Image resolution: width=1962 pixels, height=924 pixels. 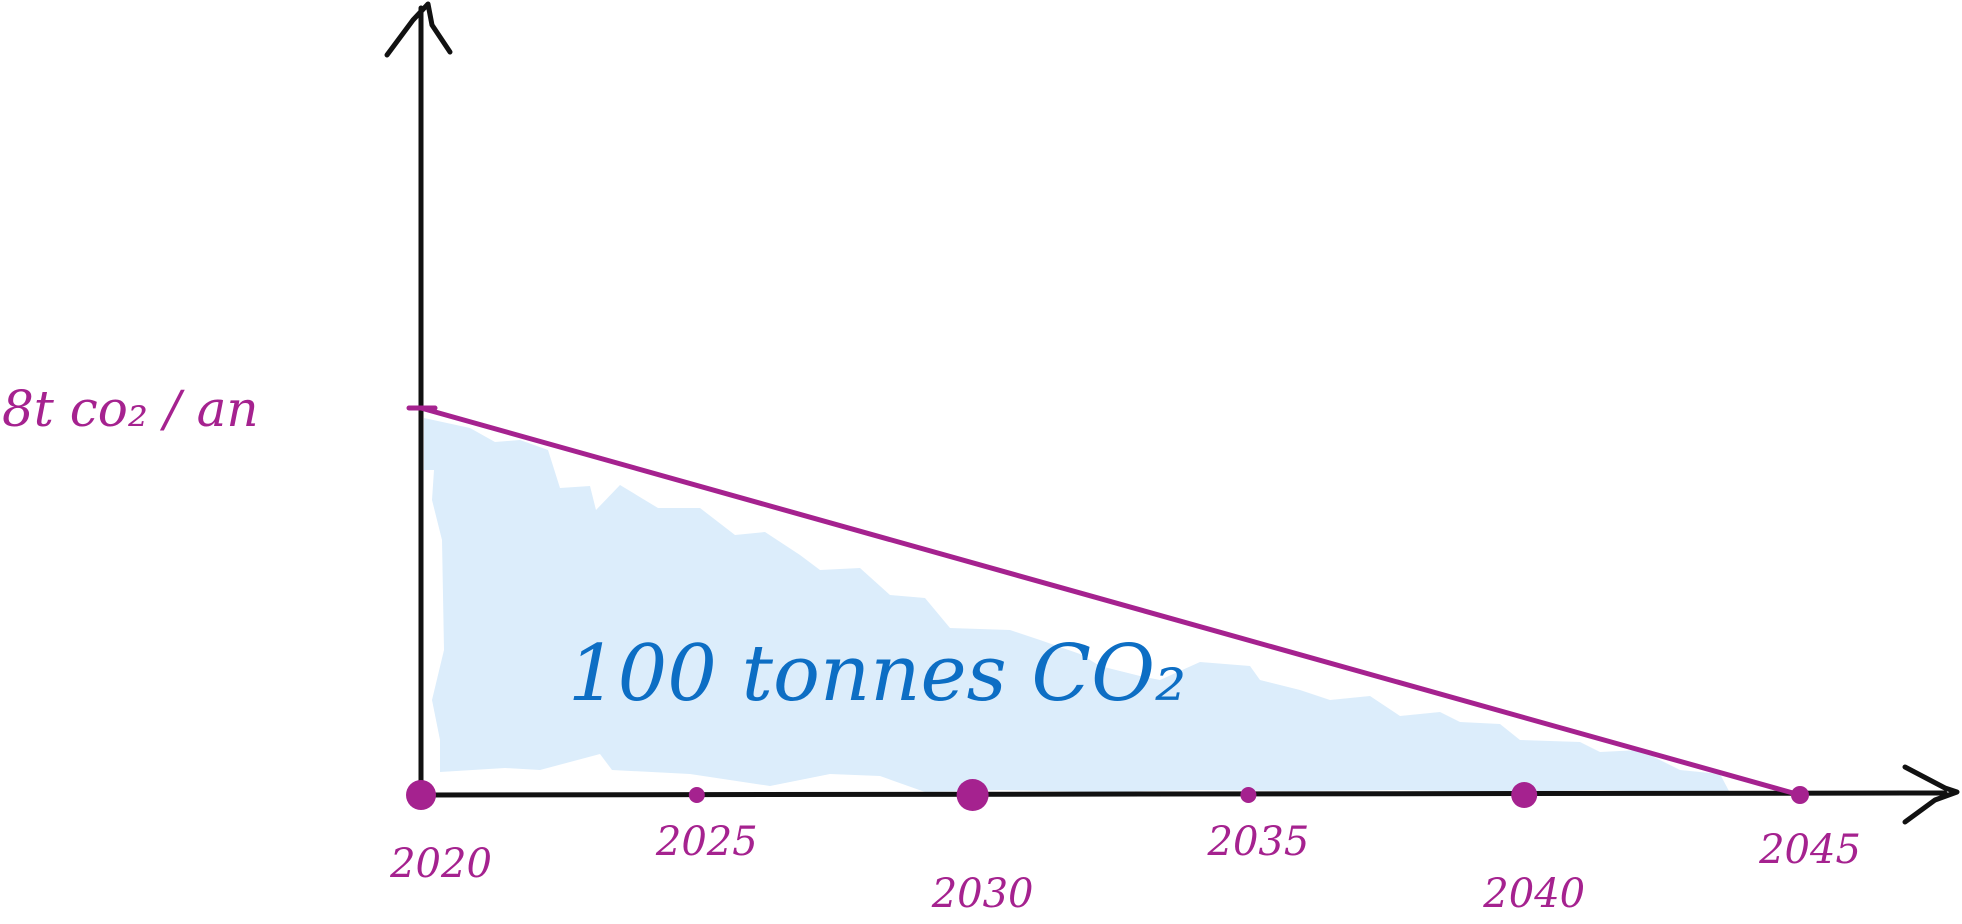 What do you see at coordinates (1809, 850) in the screenshot?
I see `x-tick-label: 2045` at bounding box center [1809, 850].